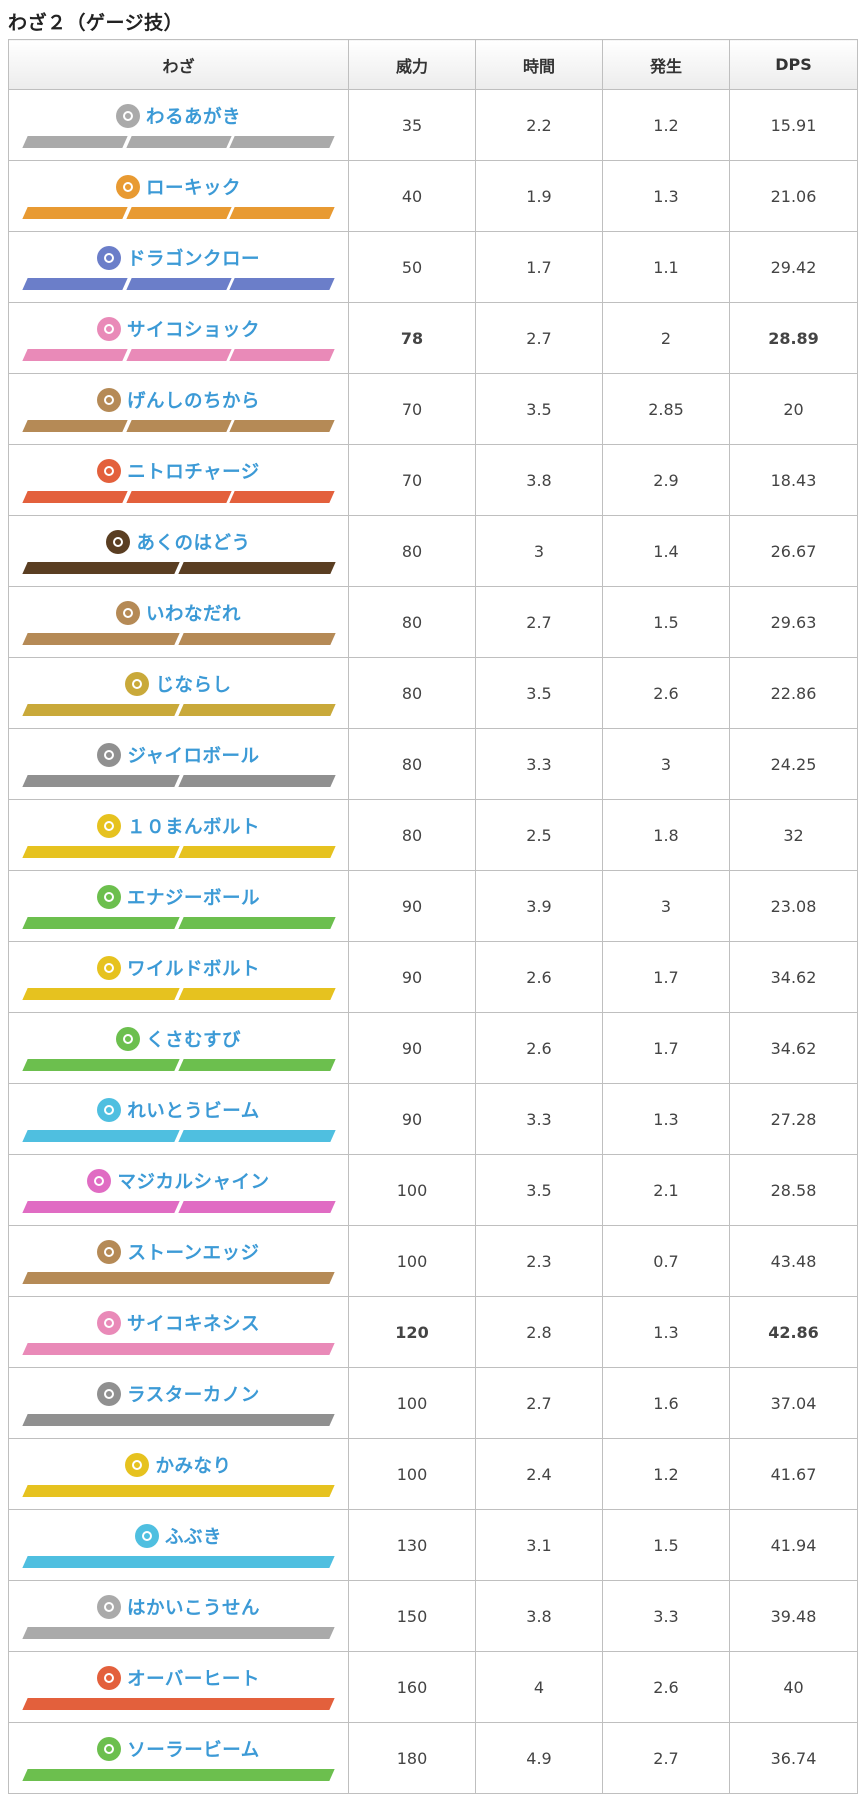 This screenshot has width=863, height=1804. Describe the element at coordinates (193, 330) in the screenshot. I see `move-name-link: サイコショック` at that location.